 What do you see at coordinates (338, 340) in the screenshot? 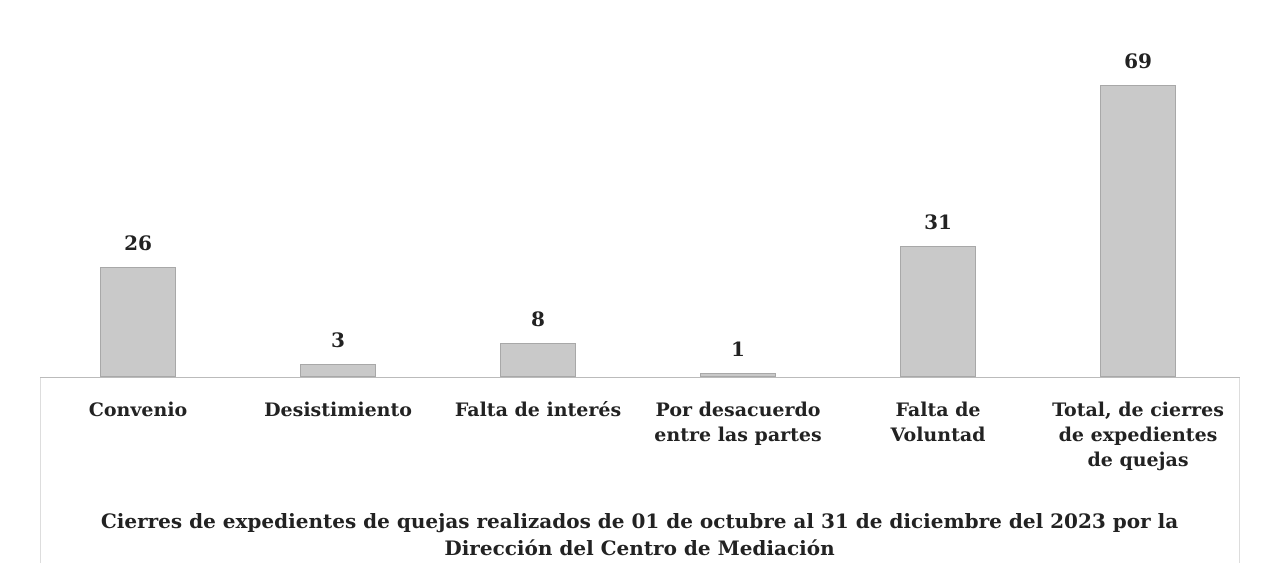
I see `value-label: 3` at bounding box center [338, 340].